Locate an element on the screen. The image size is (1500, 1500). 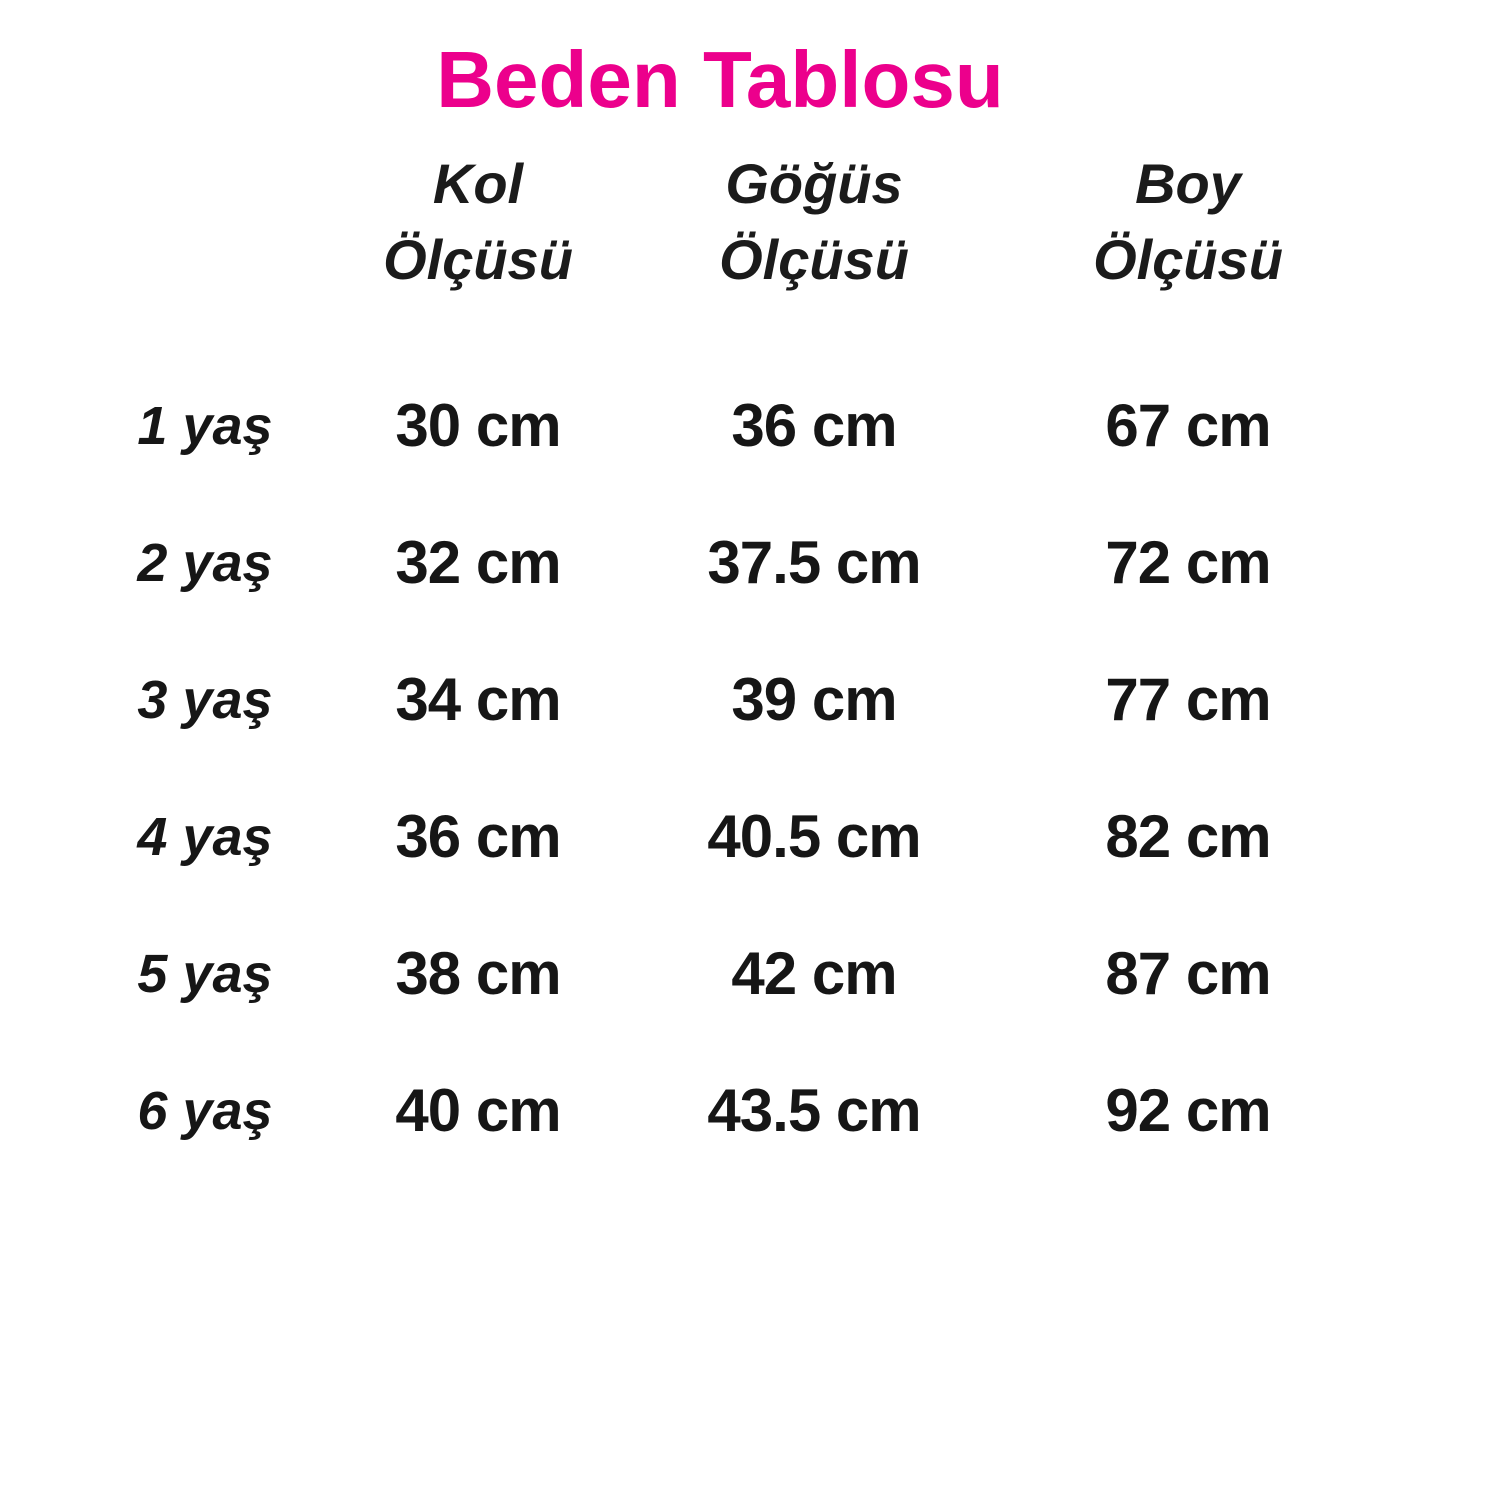
row-age-label: 1 yaş is located at coordinates (205, 425).